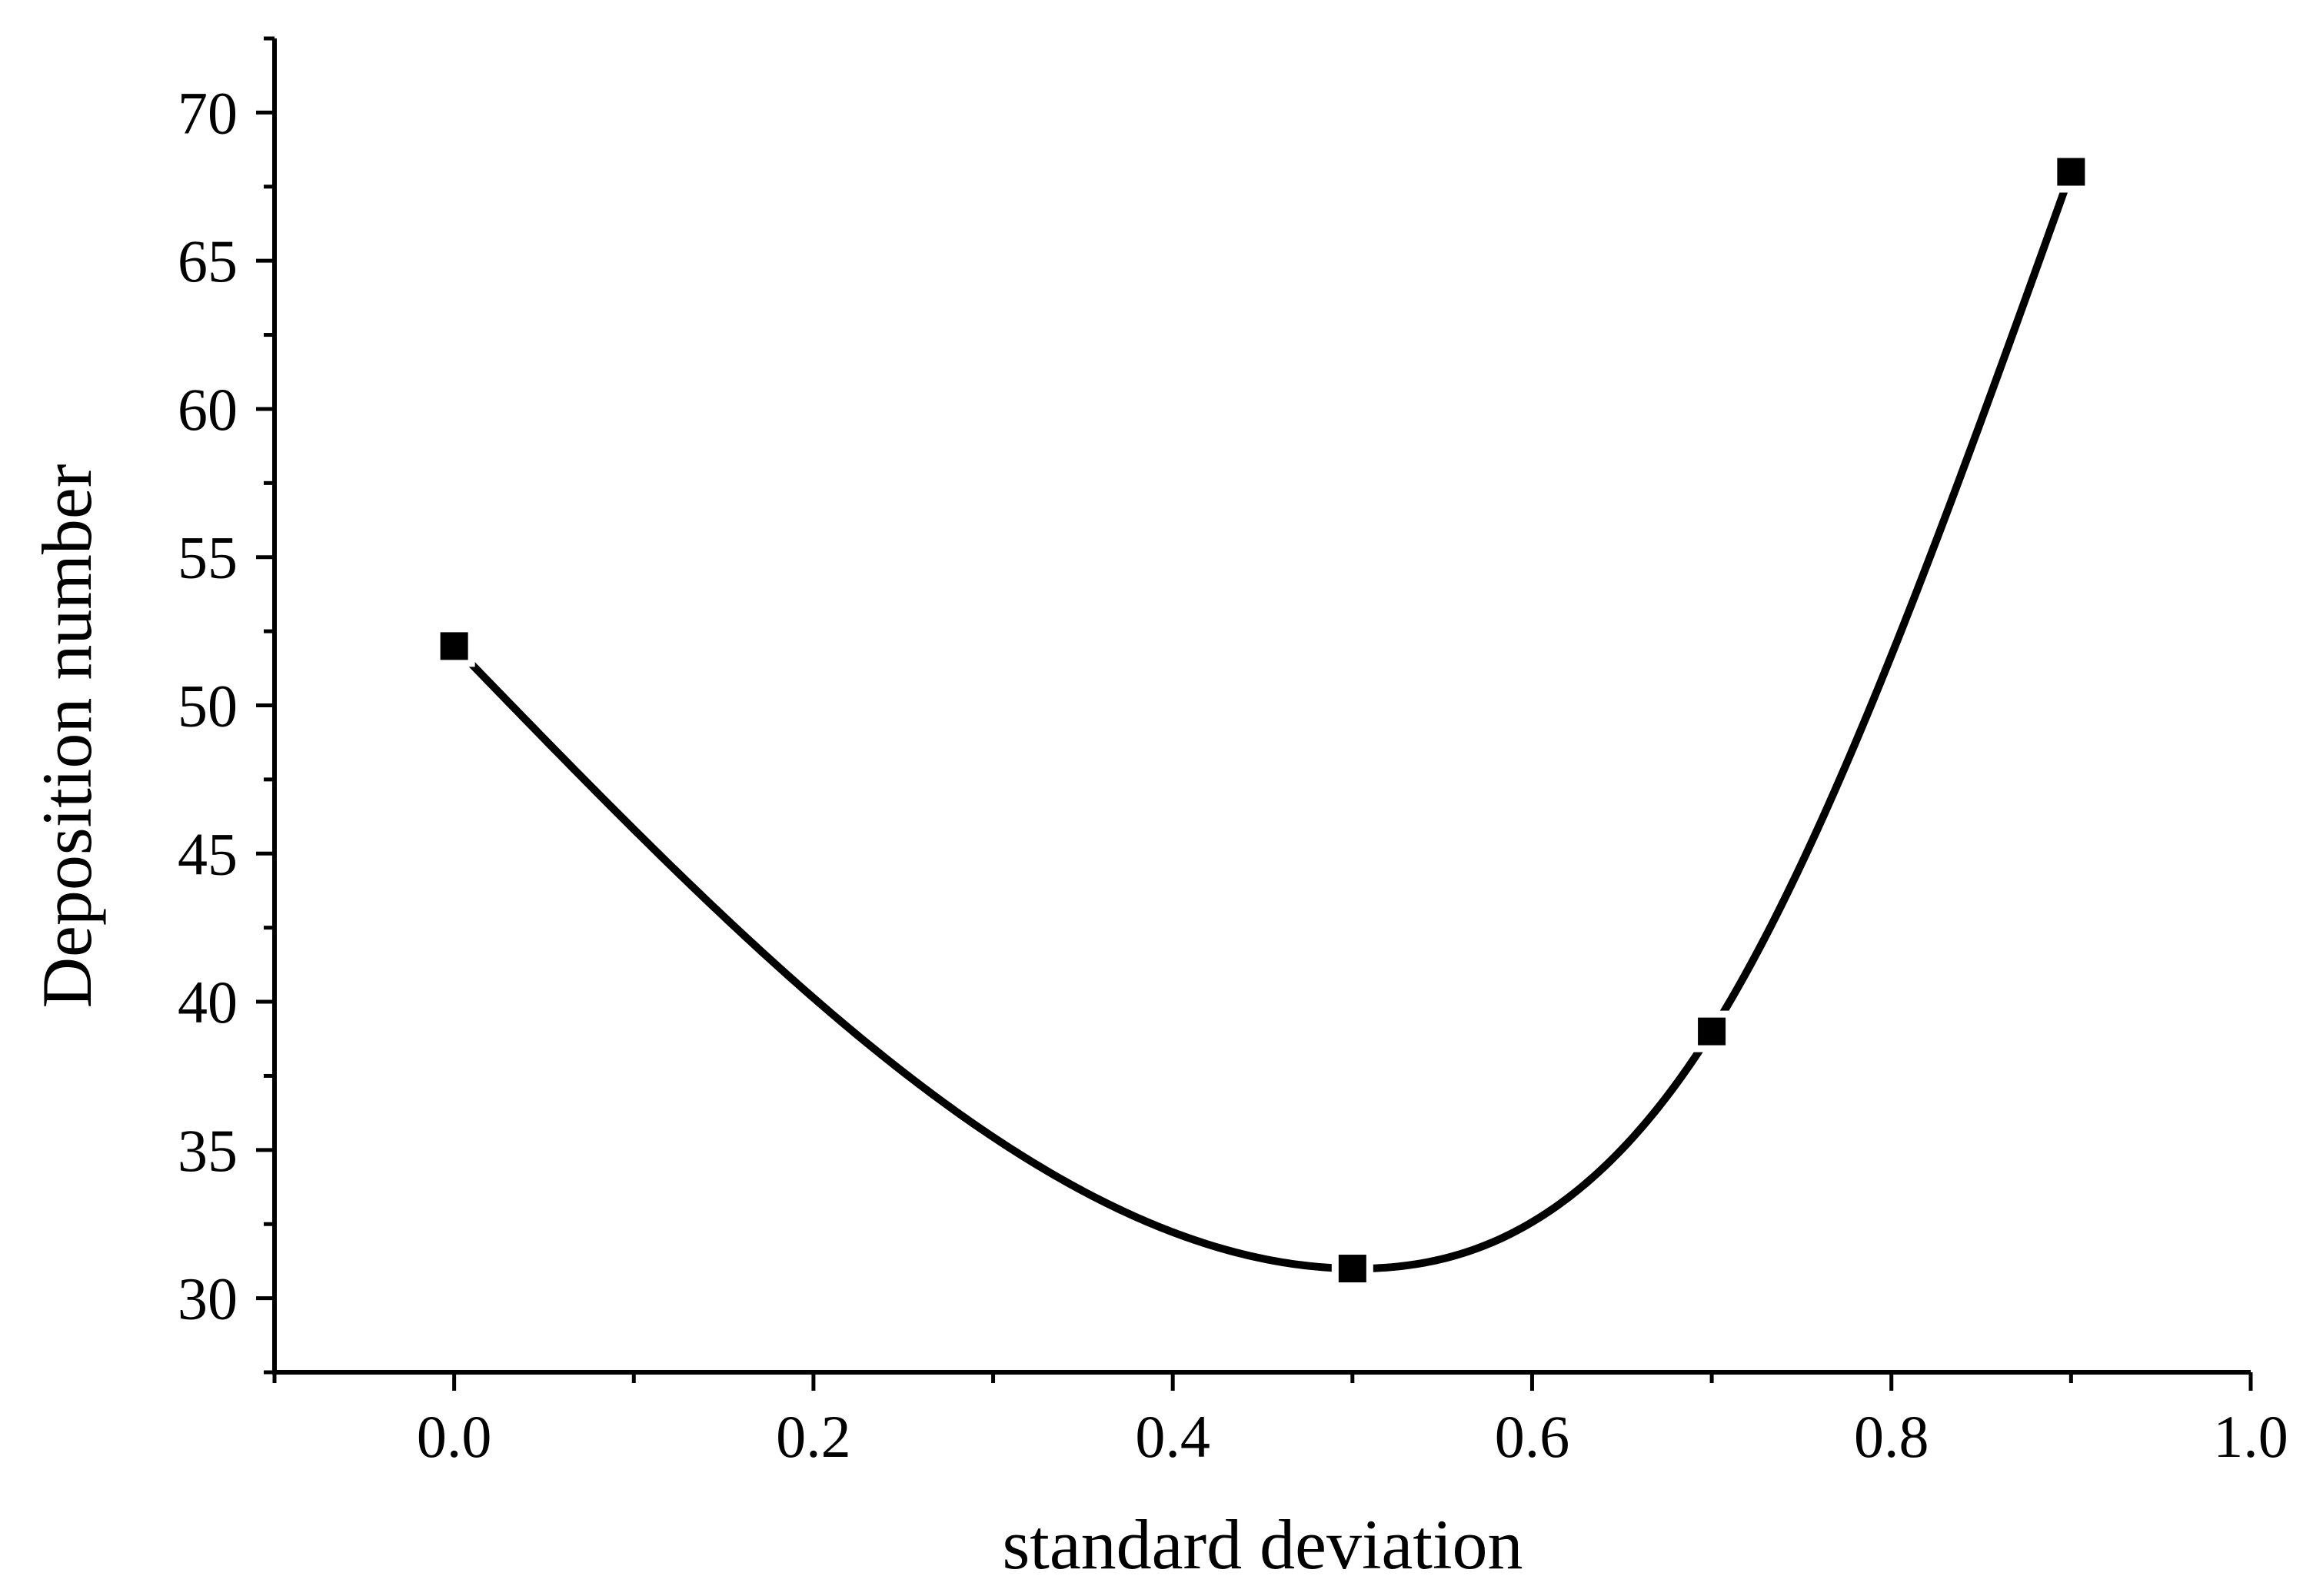 The width and height of the screenshot is (2313, 1596). I want to click on y-axis-title: Deposition number, so click(67, 736).